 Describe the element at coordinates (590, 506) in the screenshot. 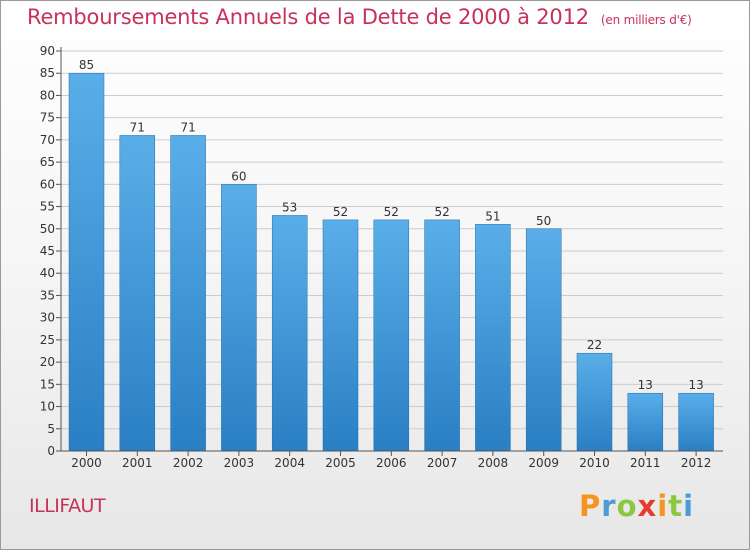

I see `logo-letter: P` at that location.